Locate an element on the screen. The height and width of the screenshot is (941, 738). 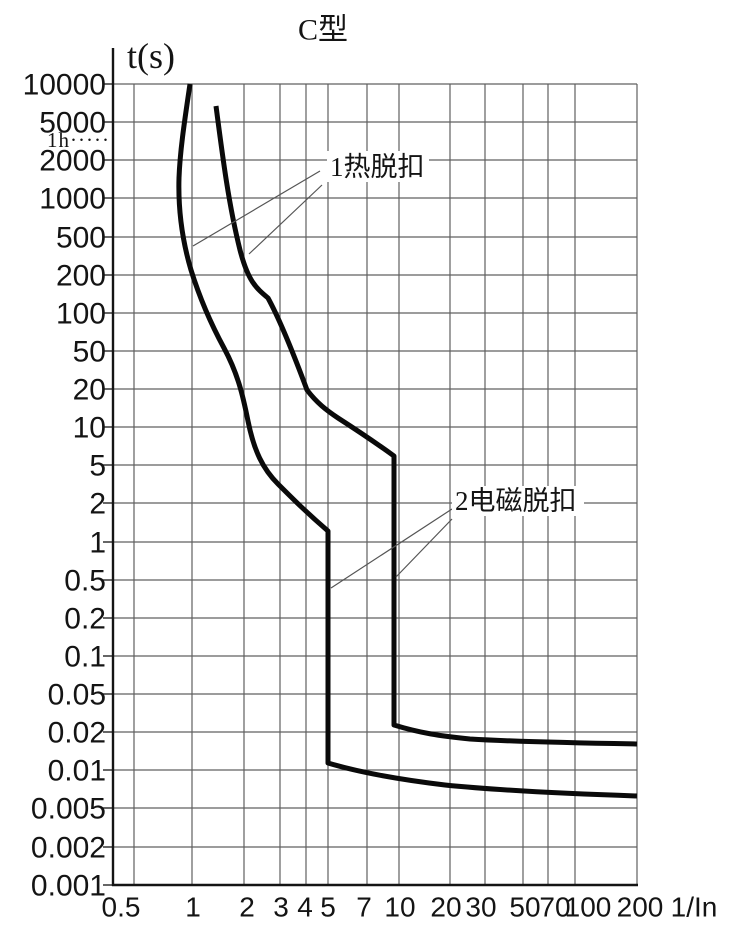
y-tick-label: 200 is located at coordinates (81, 276).